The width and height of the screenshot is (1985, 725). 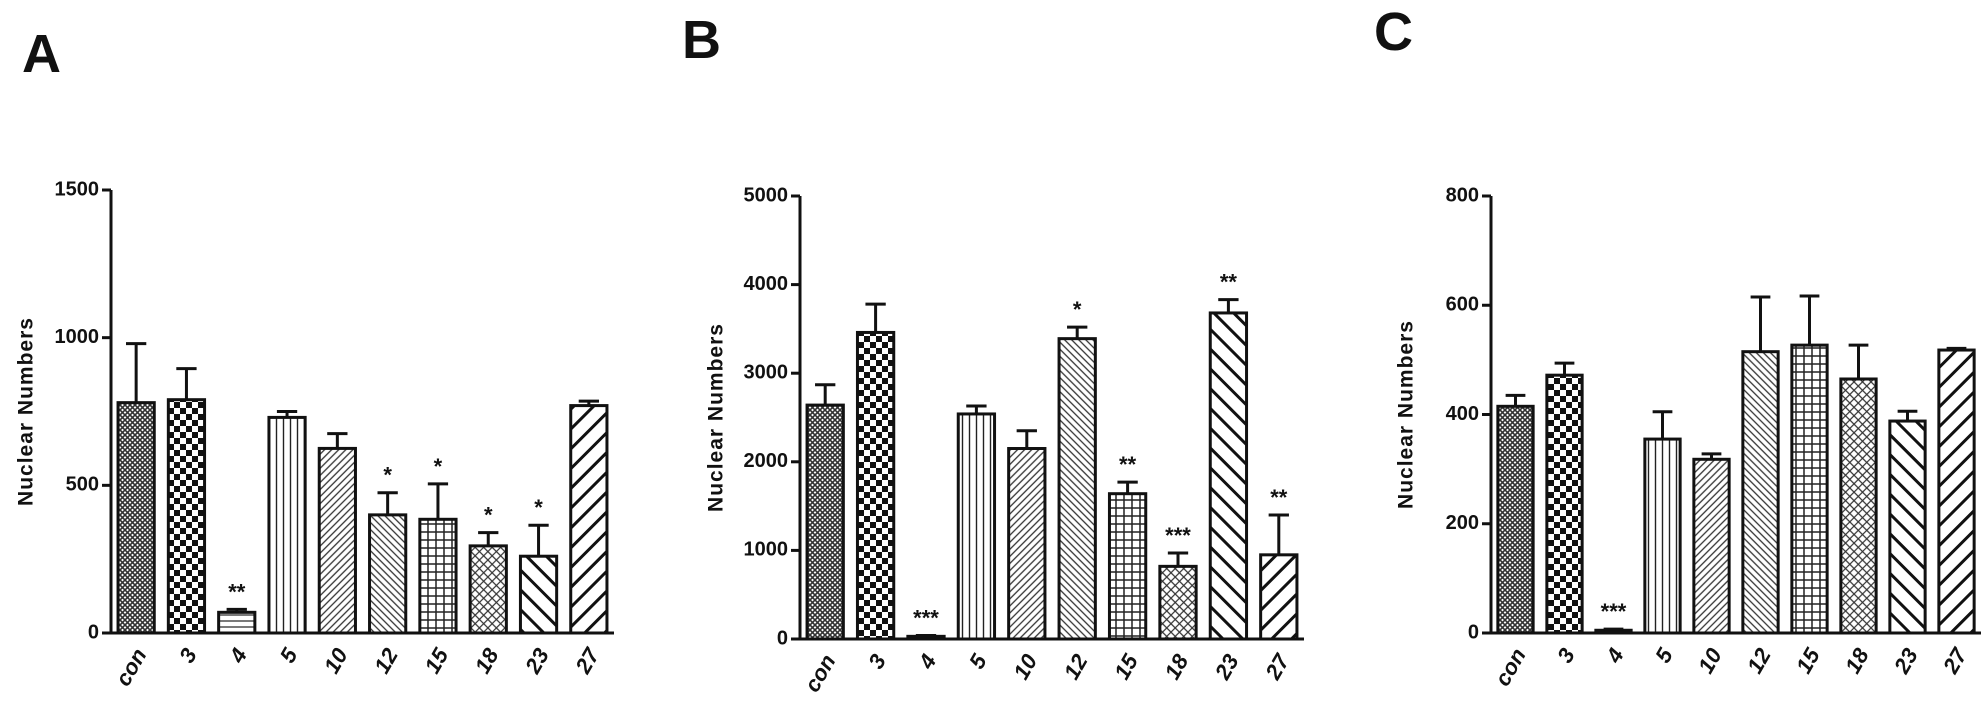 I want to click on panel-letter: C, so click(x=1393, y=32).